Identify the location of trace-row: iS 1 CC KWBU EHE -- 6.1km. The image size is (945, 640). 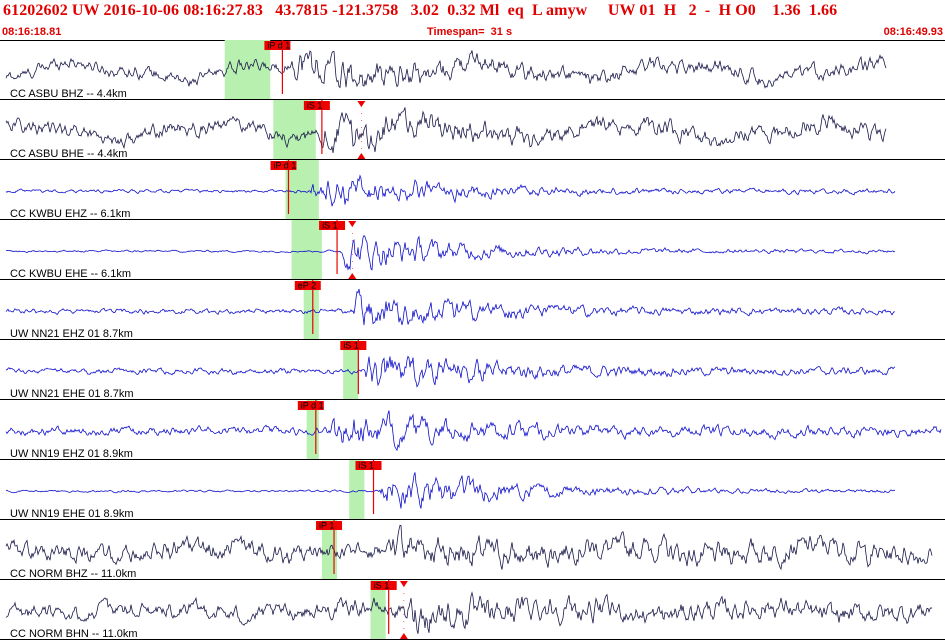
(472, 250).